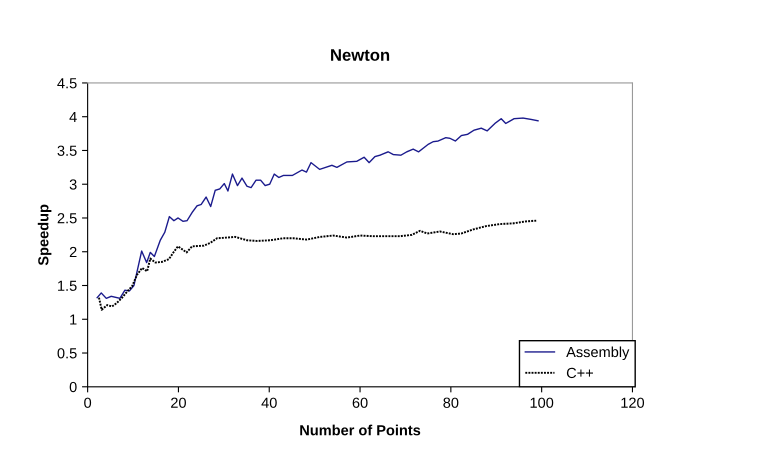 The image size is (762, 466). Describe the element at coordinates (73, 319) in the screenshot. I see `y-tick-label: 1` at that location.